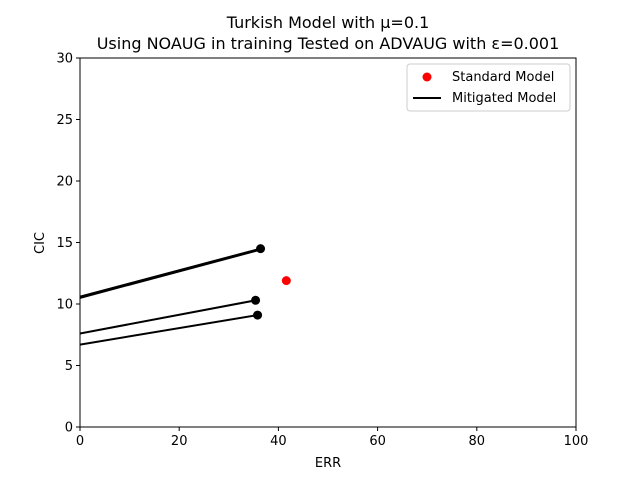 The height and width of the screenshot is (484, 640). I want to click on chart-title-line1: Turkish Model with μ=0.1, so click(328, 22).